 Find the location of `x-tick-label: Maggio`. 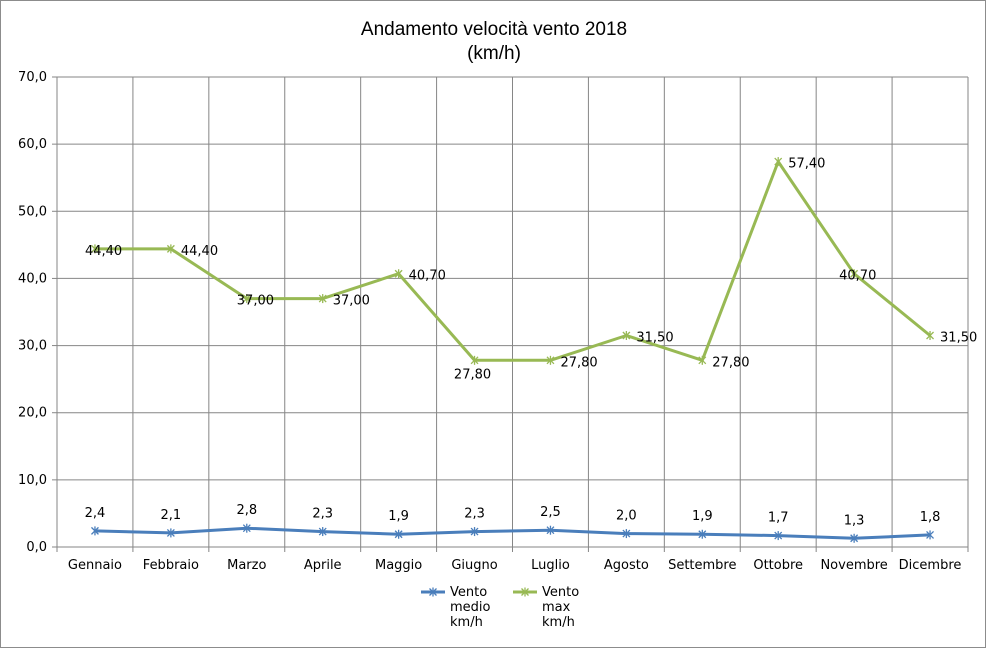

x-tick-label: Maggio is located at coordinates (398, 565).